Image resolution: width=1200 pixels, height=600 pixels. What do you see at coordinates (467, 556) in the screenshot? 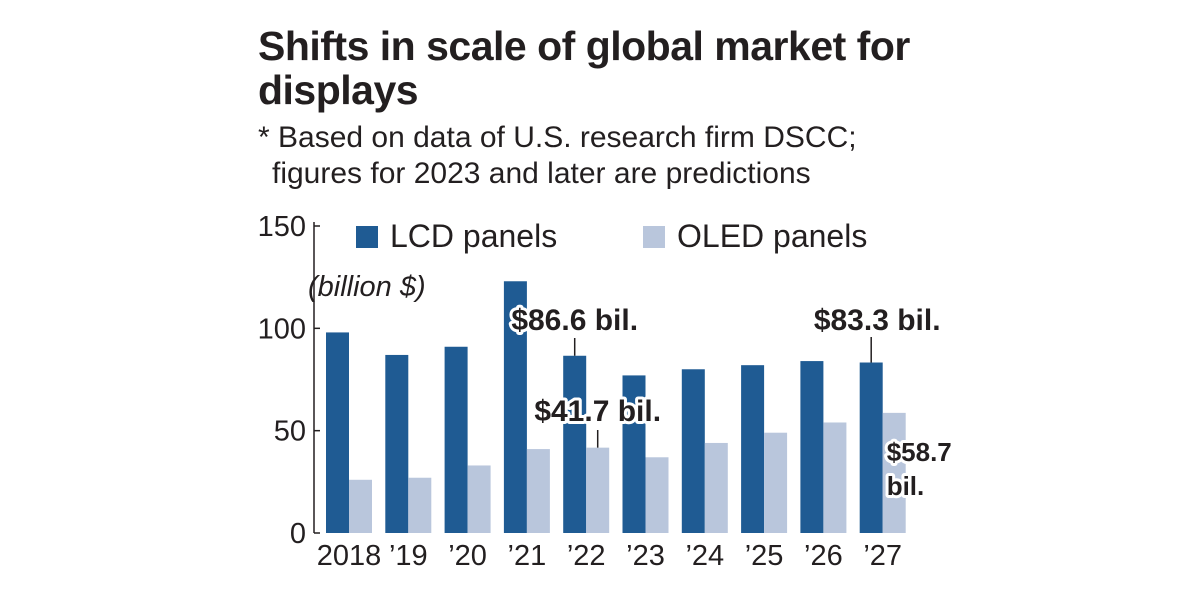
I see `x-tick-label: ’20` at bounding box center [467, 556].